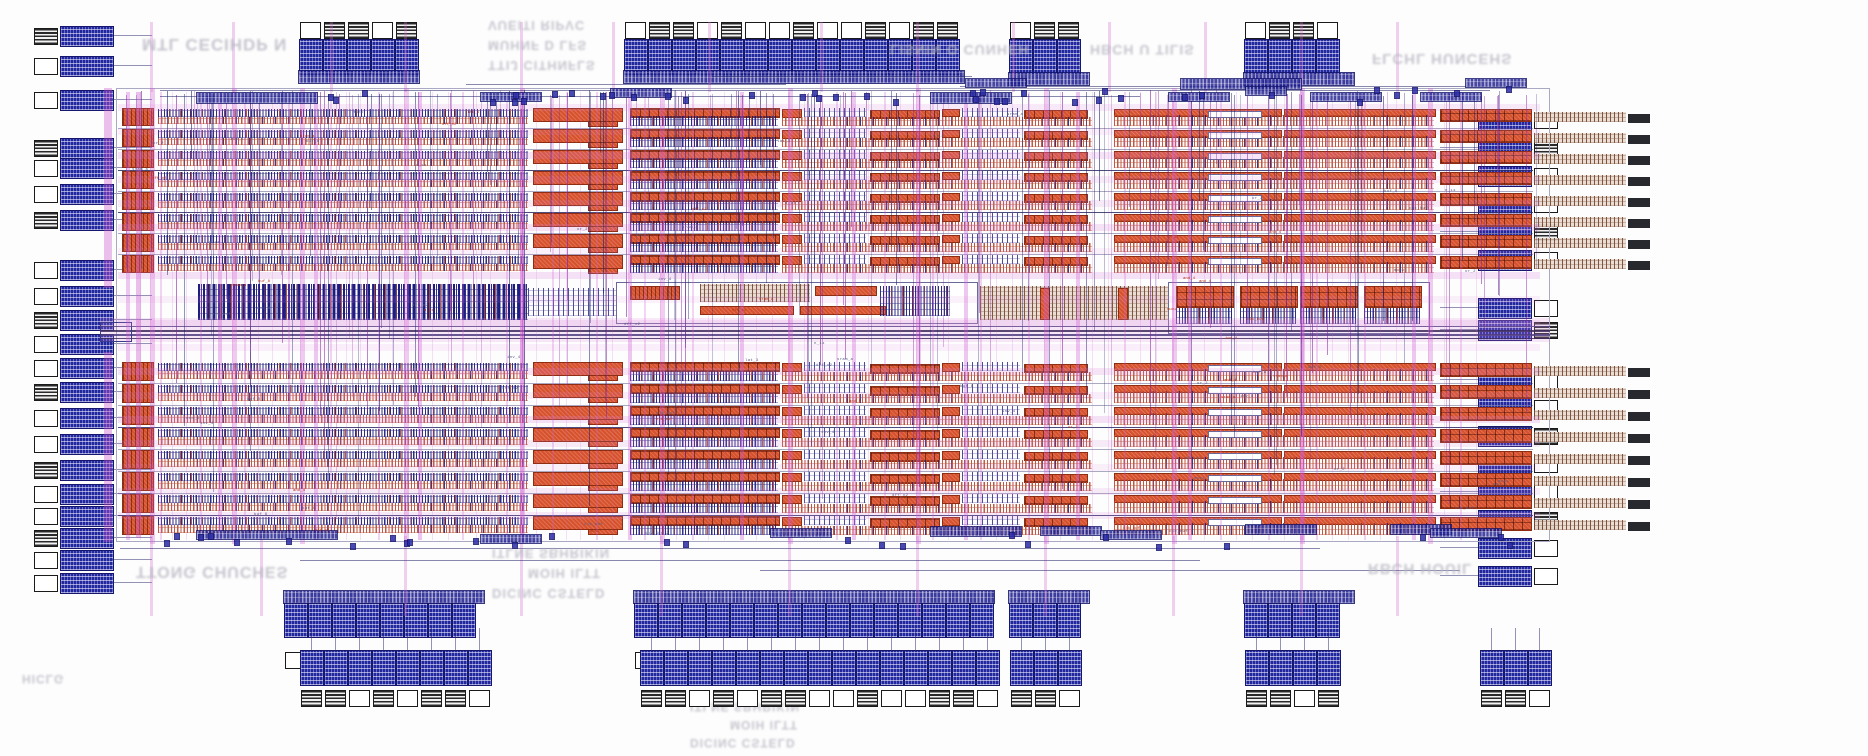 This screenshot has width=1868, height=756. I want to click on center-cell-comb, so click(363, 302).